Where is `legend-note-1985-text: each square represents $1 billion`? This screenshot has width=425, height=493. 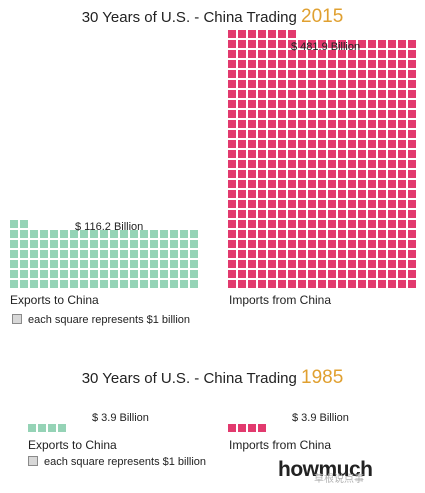
legend-note-1985-text: each square represents $1 billion is located at coordinates (125, 462).